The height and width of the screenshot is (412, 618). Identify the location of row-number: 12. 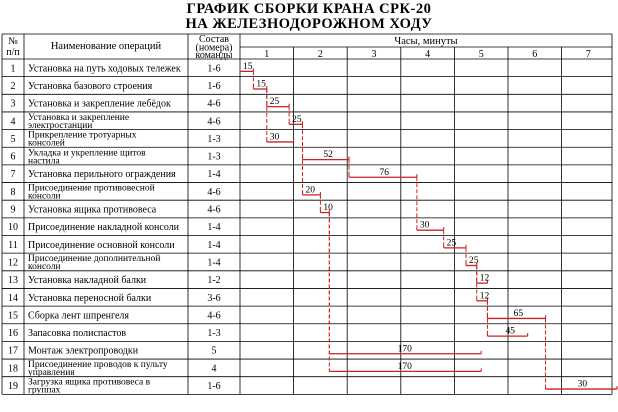
(13, 262).